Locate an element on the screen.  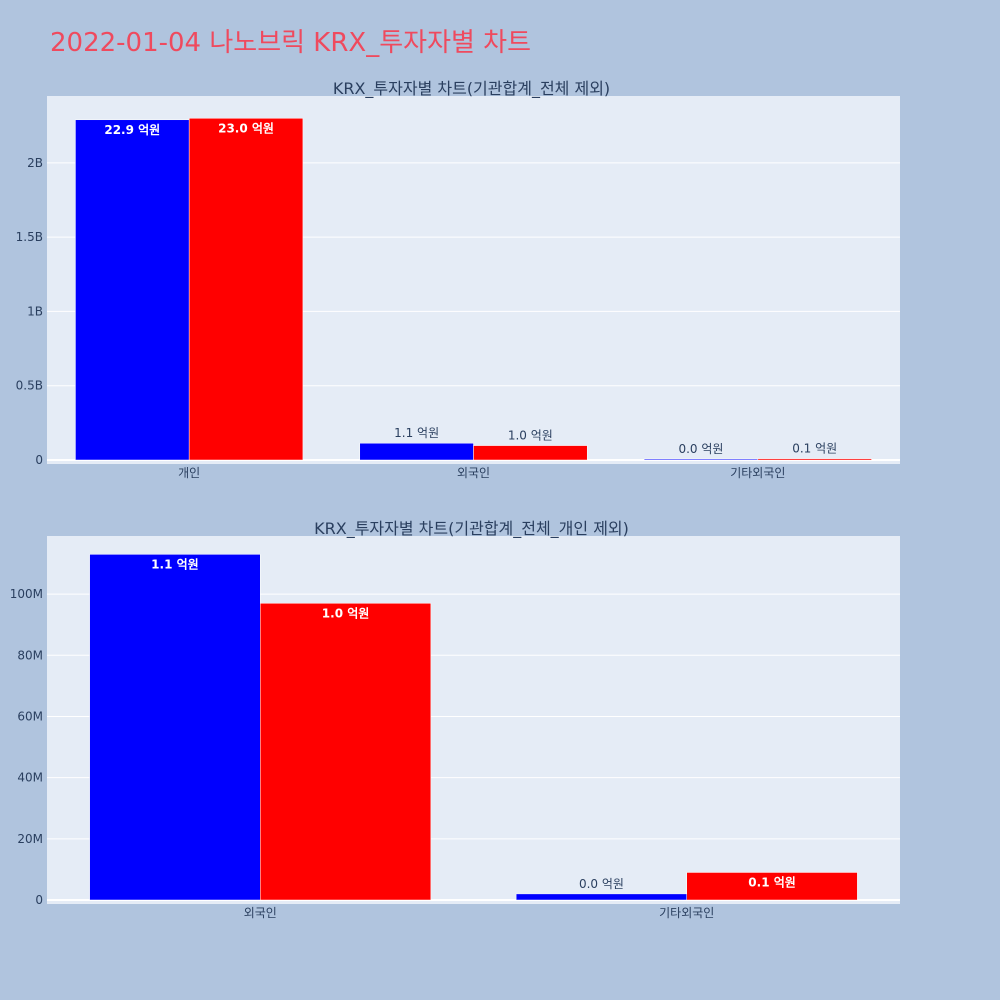
chart-title: KRX_투자자별 차트(기관합계_전체_개인 제외) is located at coordinates (471, 529).